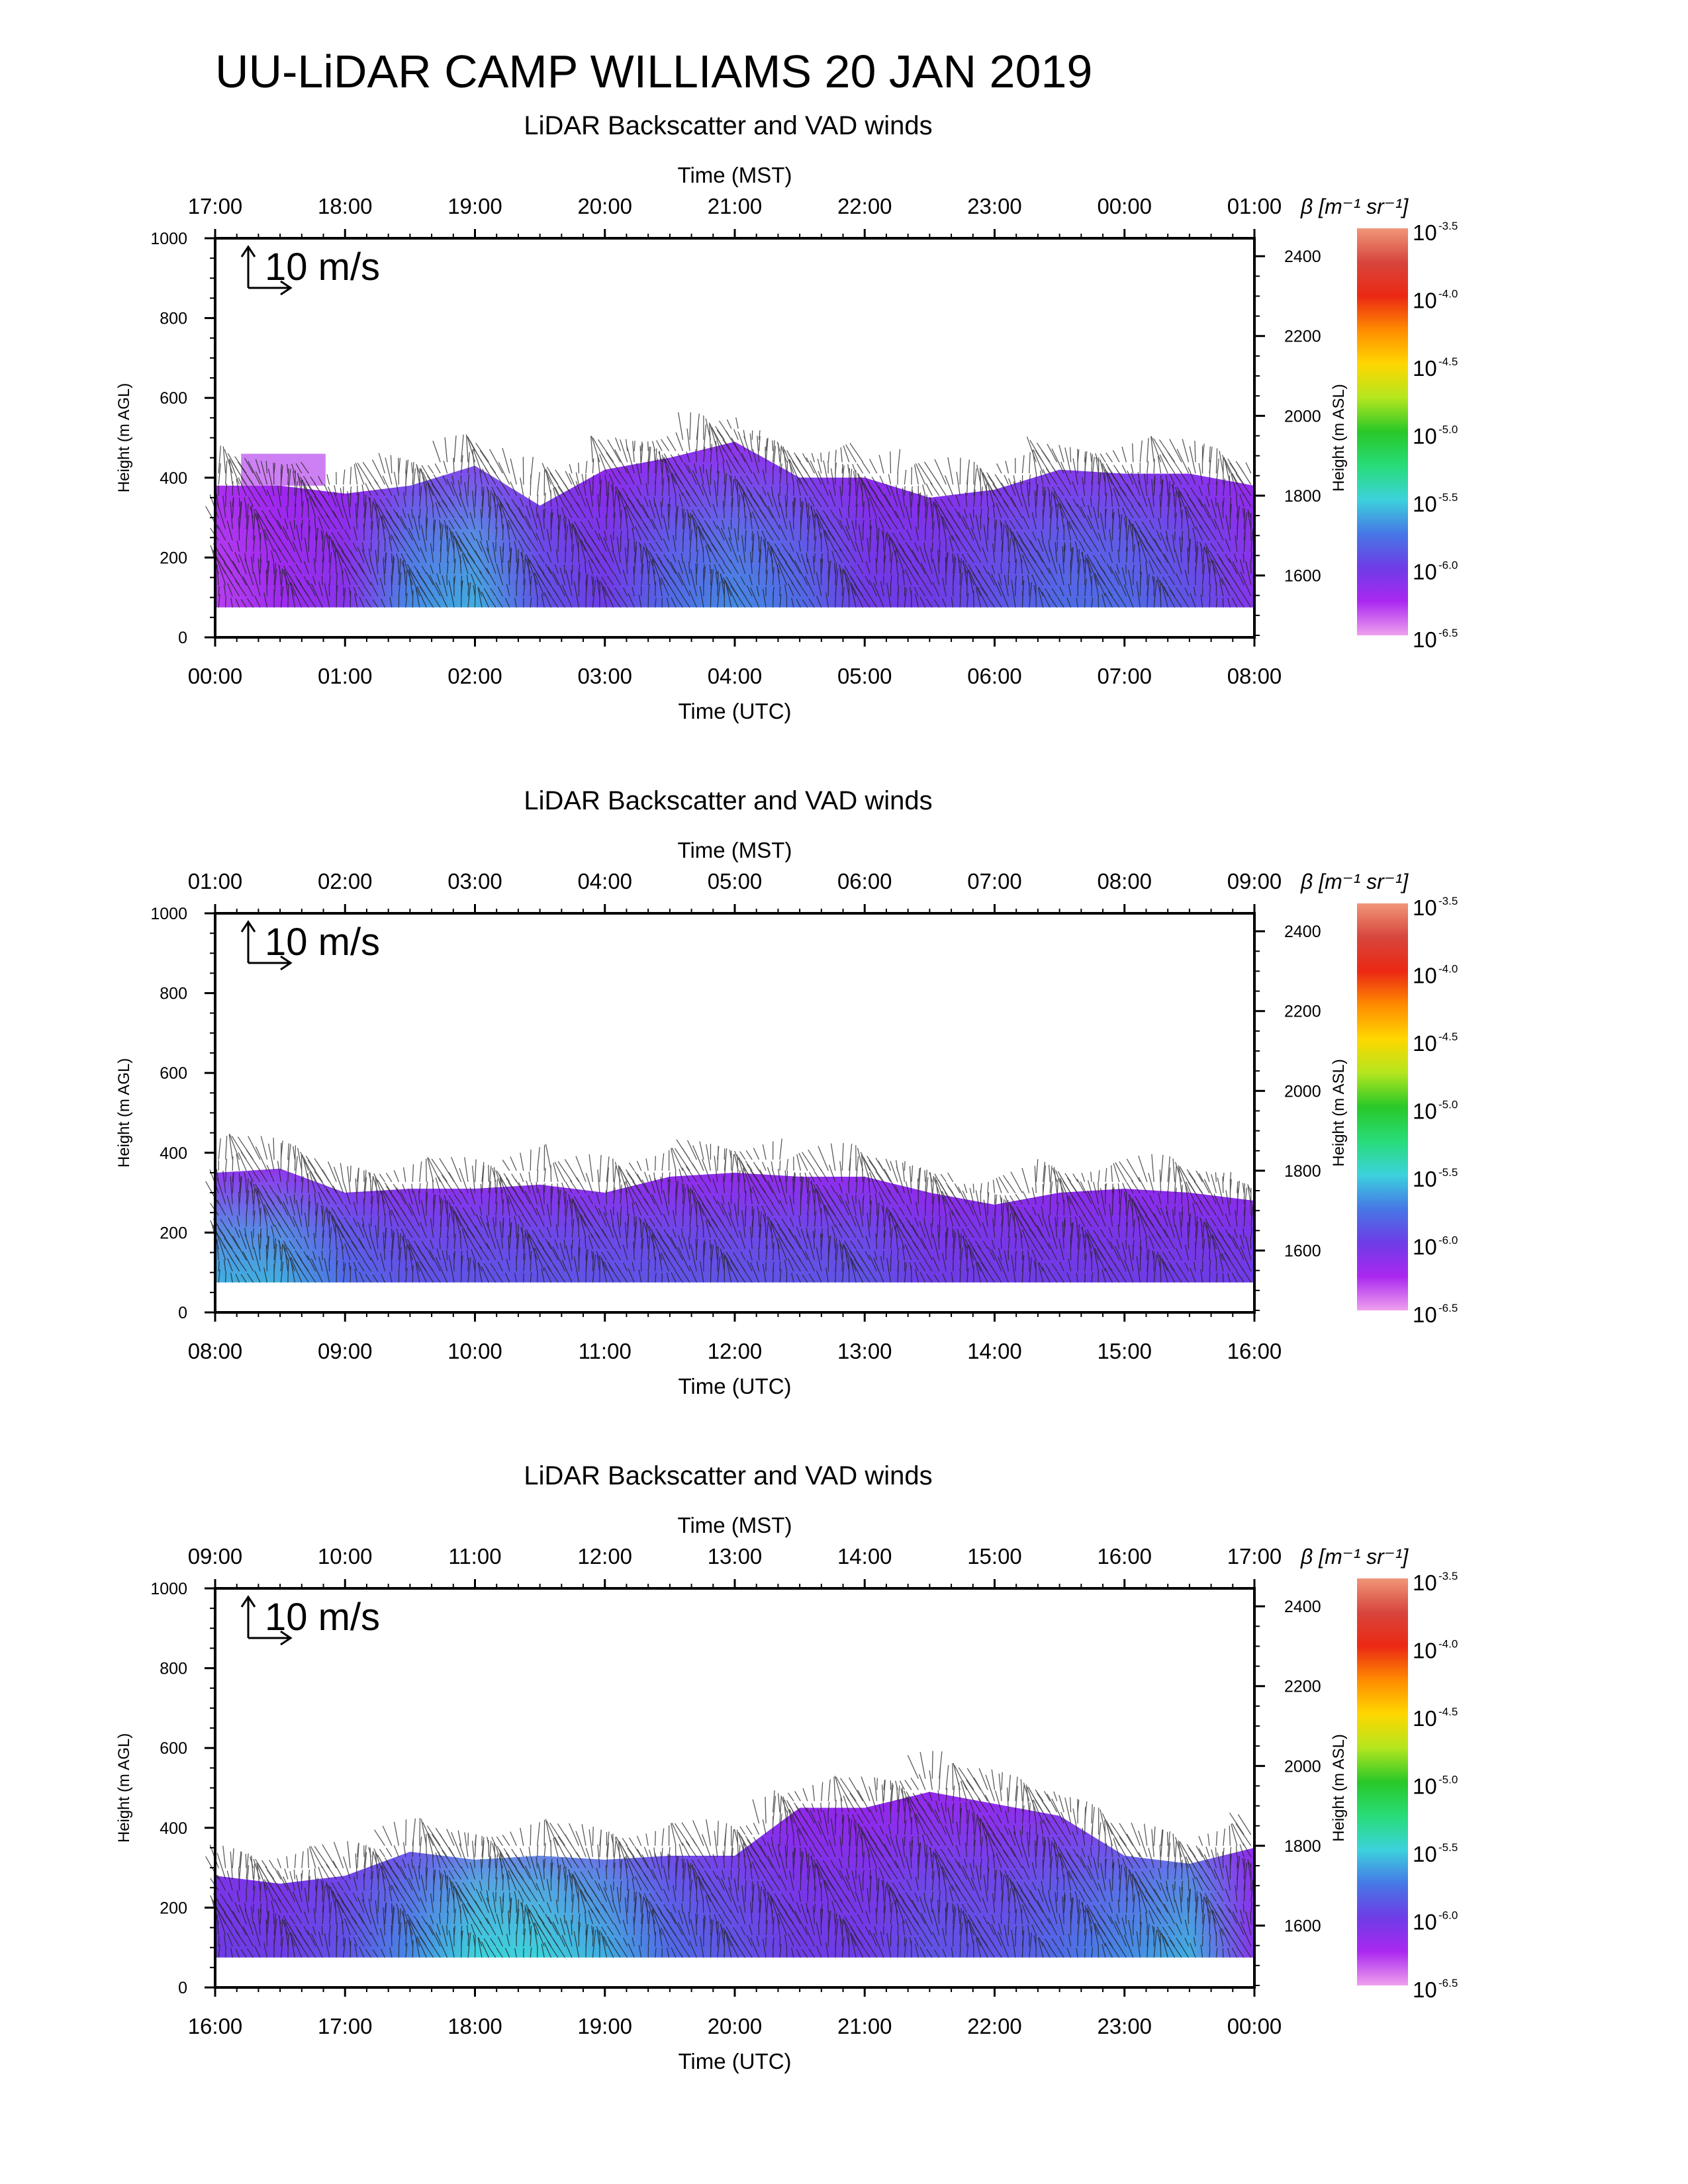 The height and width of the screenshot is (2184, 1688). What do you see at coordinates (1448, 901) in the screenshot?
I see `colorbar-tick-exponent: -3.5` at bounding box center [1448, 901].